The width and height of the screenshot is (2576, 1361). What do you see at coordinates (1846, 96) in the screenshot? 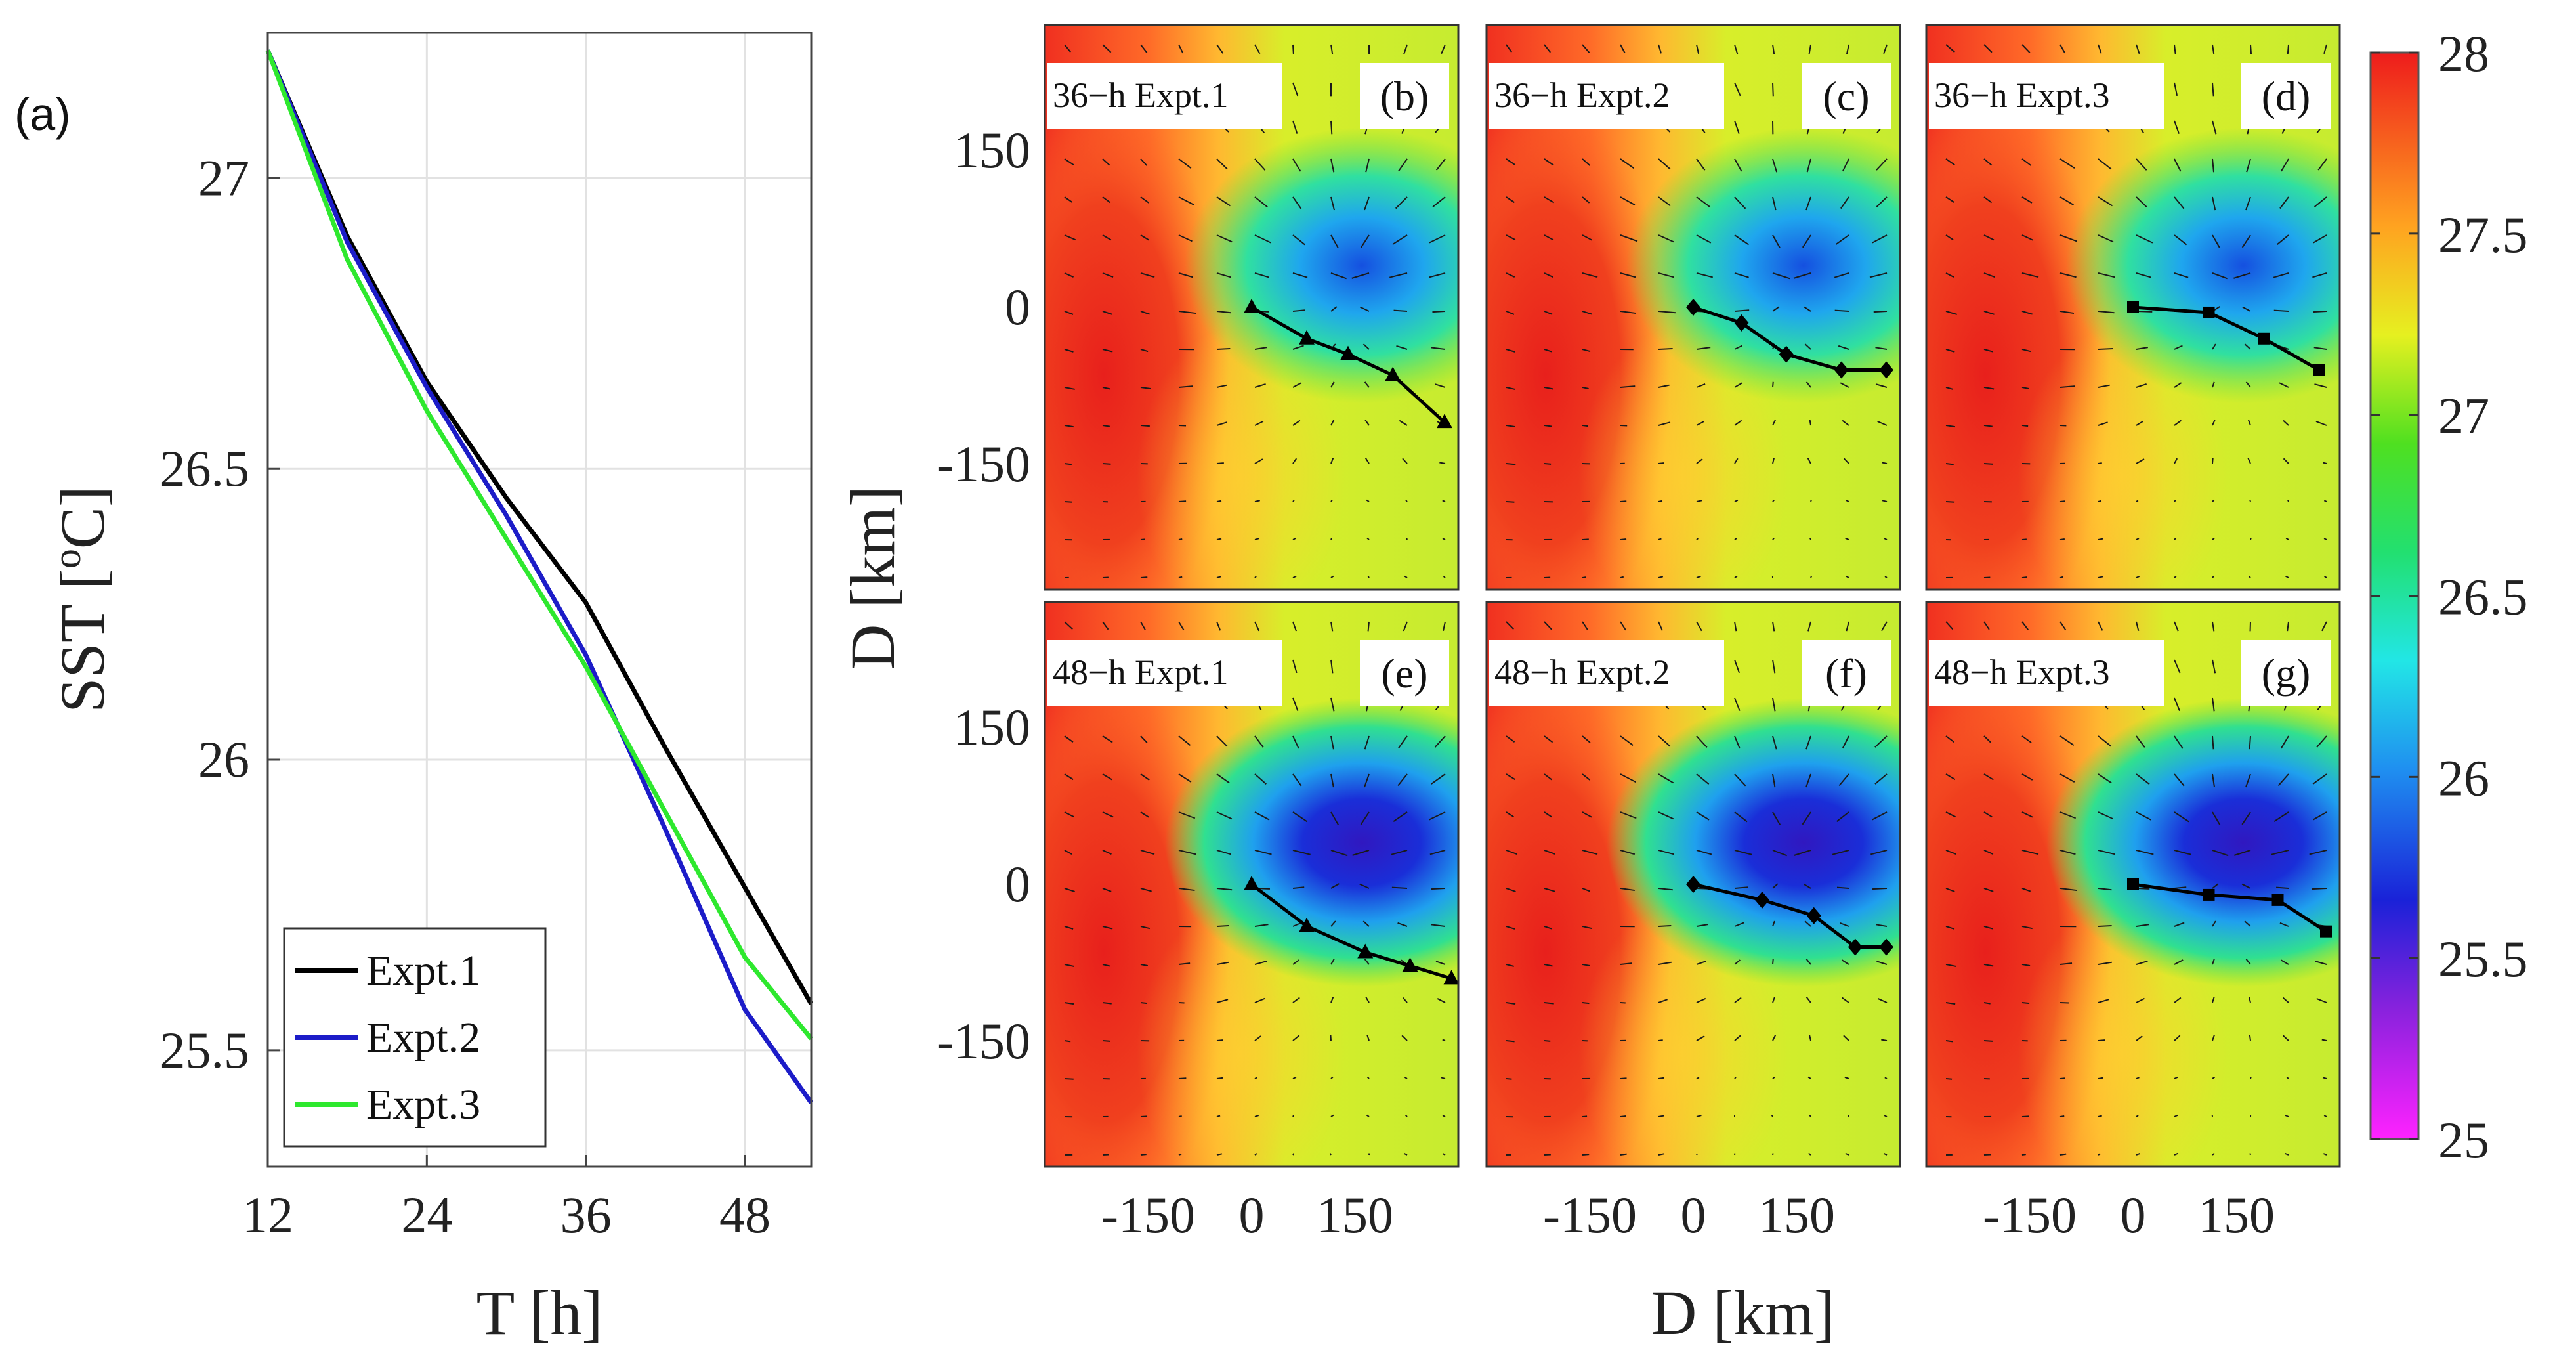
I see `panel-label-box` at bounding box center [1846, 96].